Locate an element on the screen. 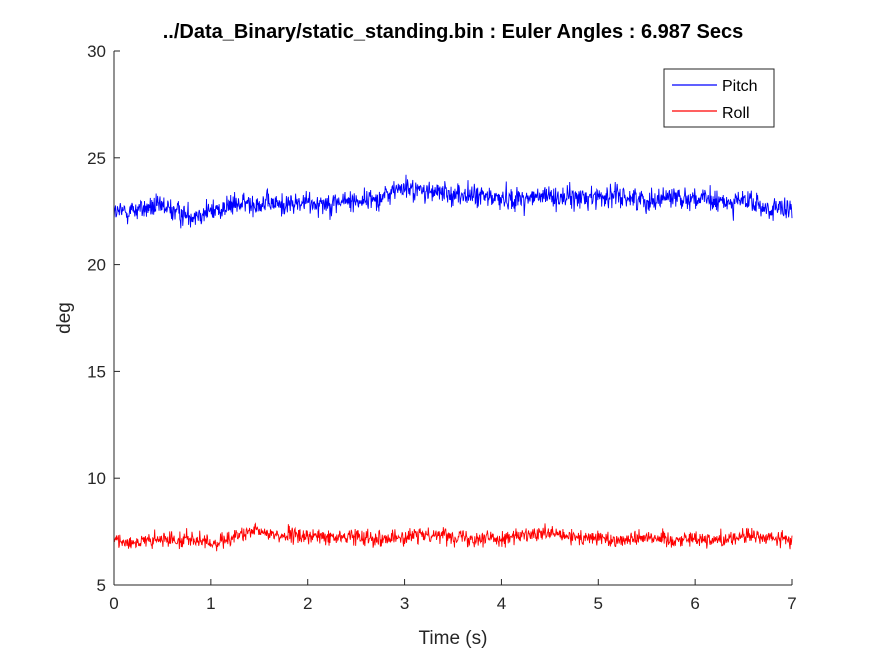 This screenshot has height=656, width=875. legend-box is located at coordinates (719, 98).